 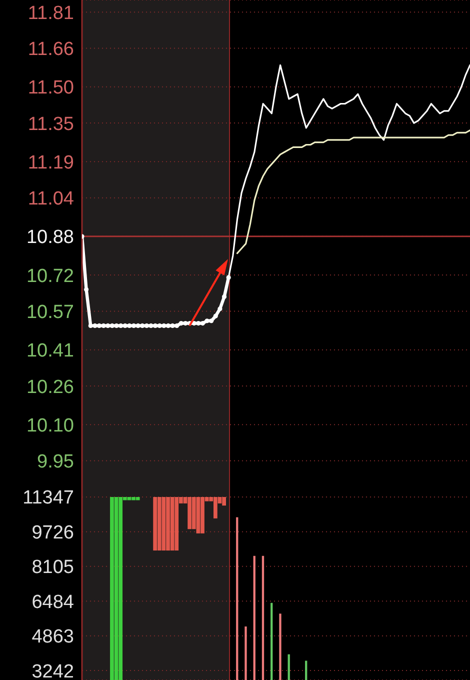 What do you see at coordinates (51, 199) in the screenshot?
I see `y-tick-label: 11.04` at bounding box center [51, 199].